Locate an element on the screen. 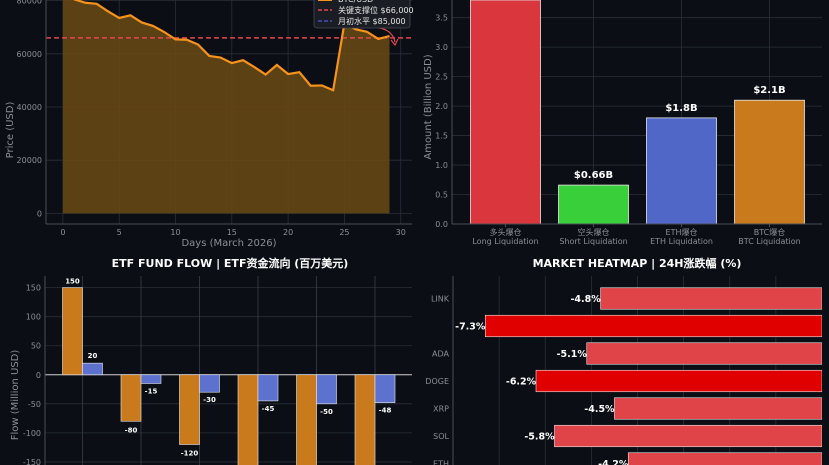 This screenshot has height=465, width=829. x-tick-label-cn: ETH爆仓 is located at coordinates (682, 232).